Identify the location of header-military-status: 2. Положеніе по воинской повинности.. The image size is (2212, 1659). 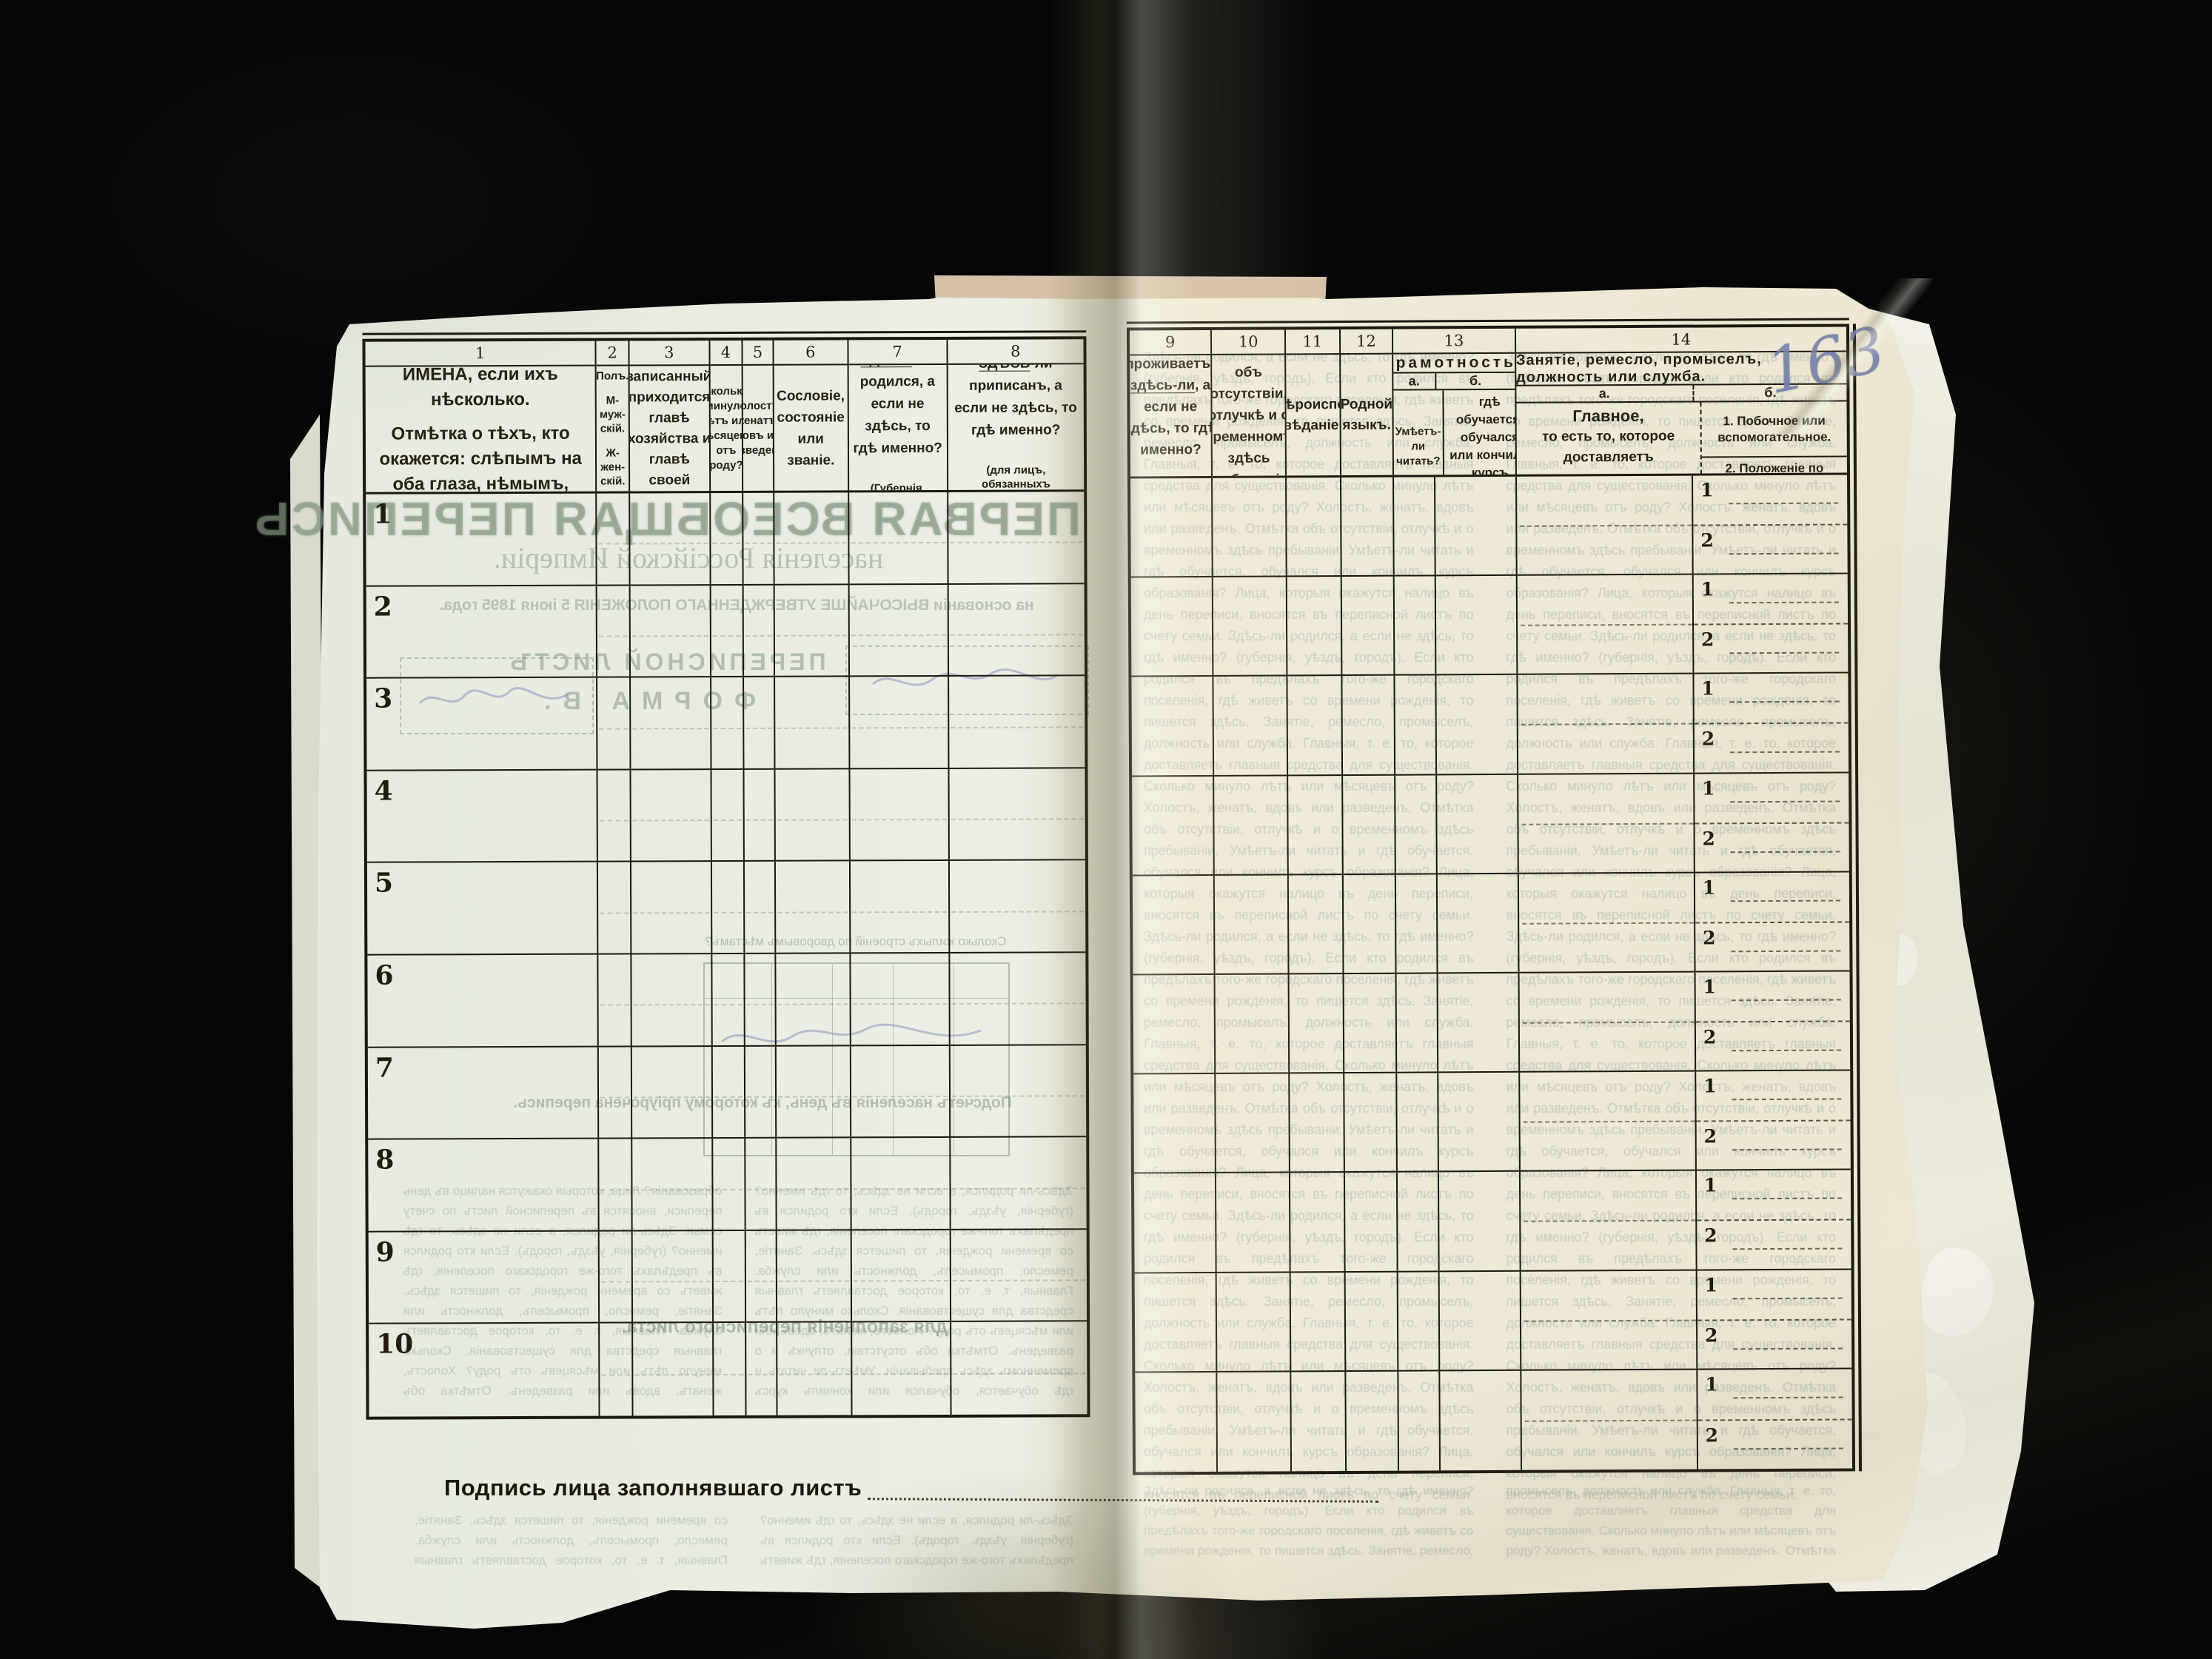
(1774, 467).